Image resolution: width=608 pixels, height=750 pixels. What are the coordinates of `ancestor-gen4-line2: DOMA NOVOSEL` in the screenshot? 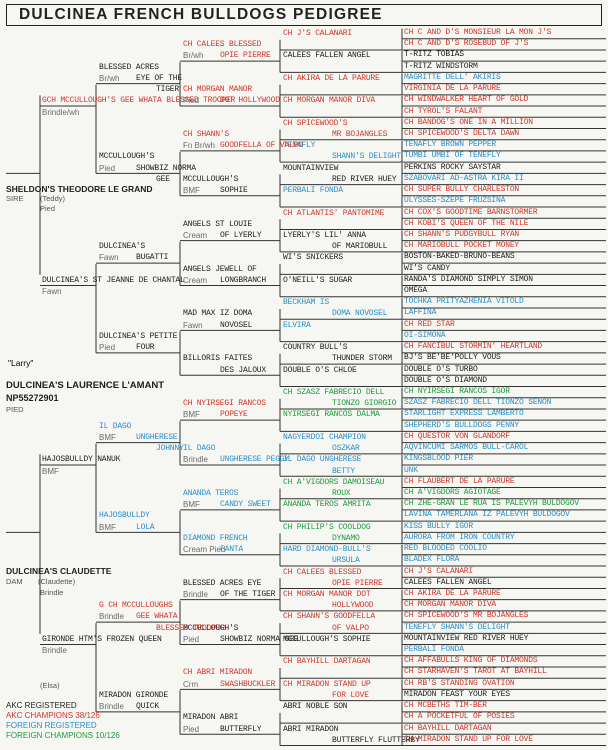 It's located at (360, 314).